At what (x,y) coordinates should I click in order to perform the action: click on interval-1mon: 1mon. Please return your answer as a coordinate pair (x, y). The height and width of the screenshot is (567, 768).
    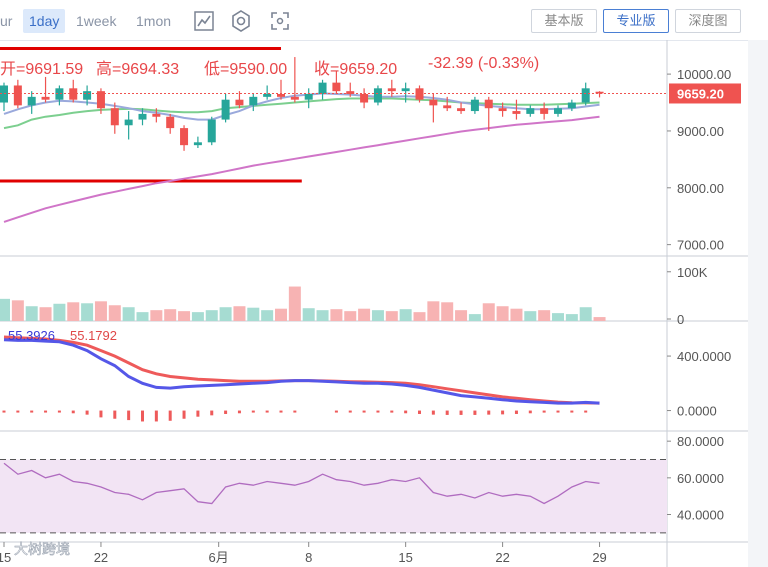
    Looking at the image, I should click on (154, 21).